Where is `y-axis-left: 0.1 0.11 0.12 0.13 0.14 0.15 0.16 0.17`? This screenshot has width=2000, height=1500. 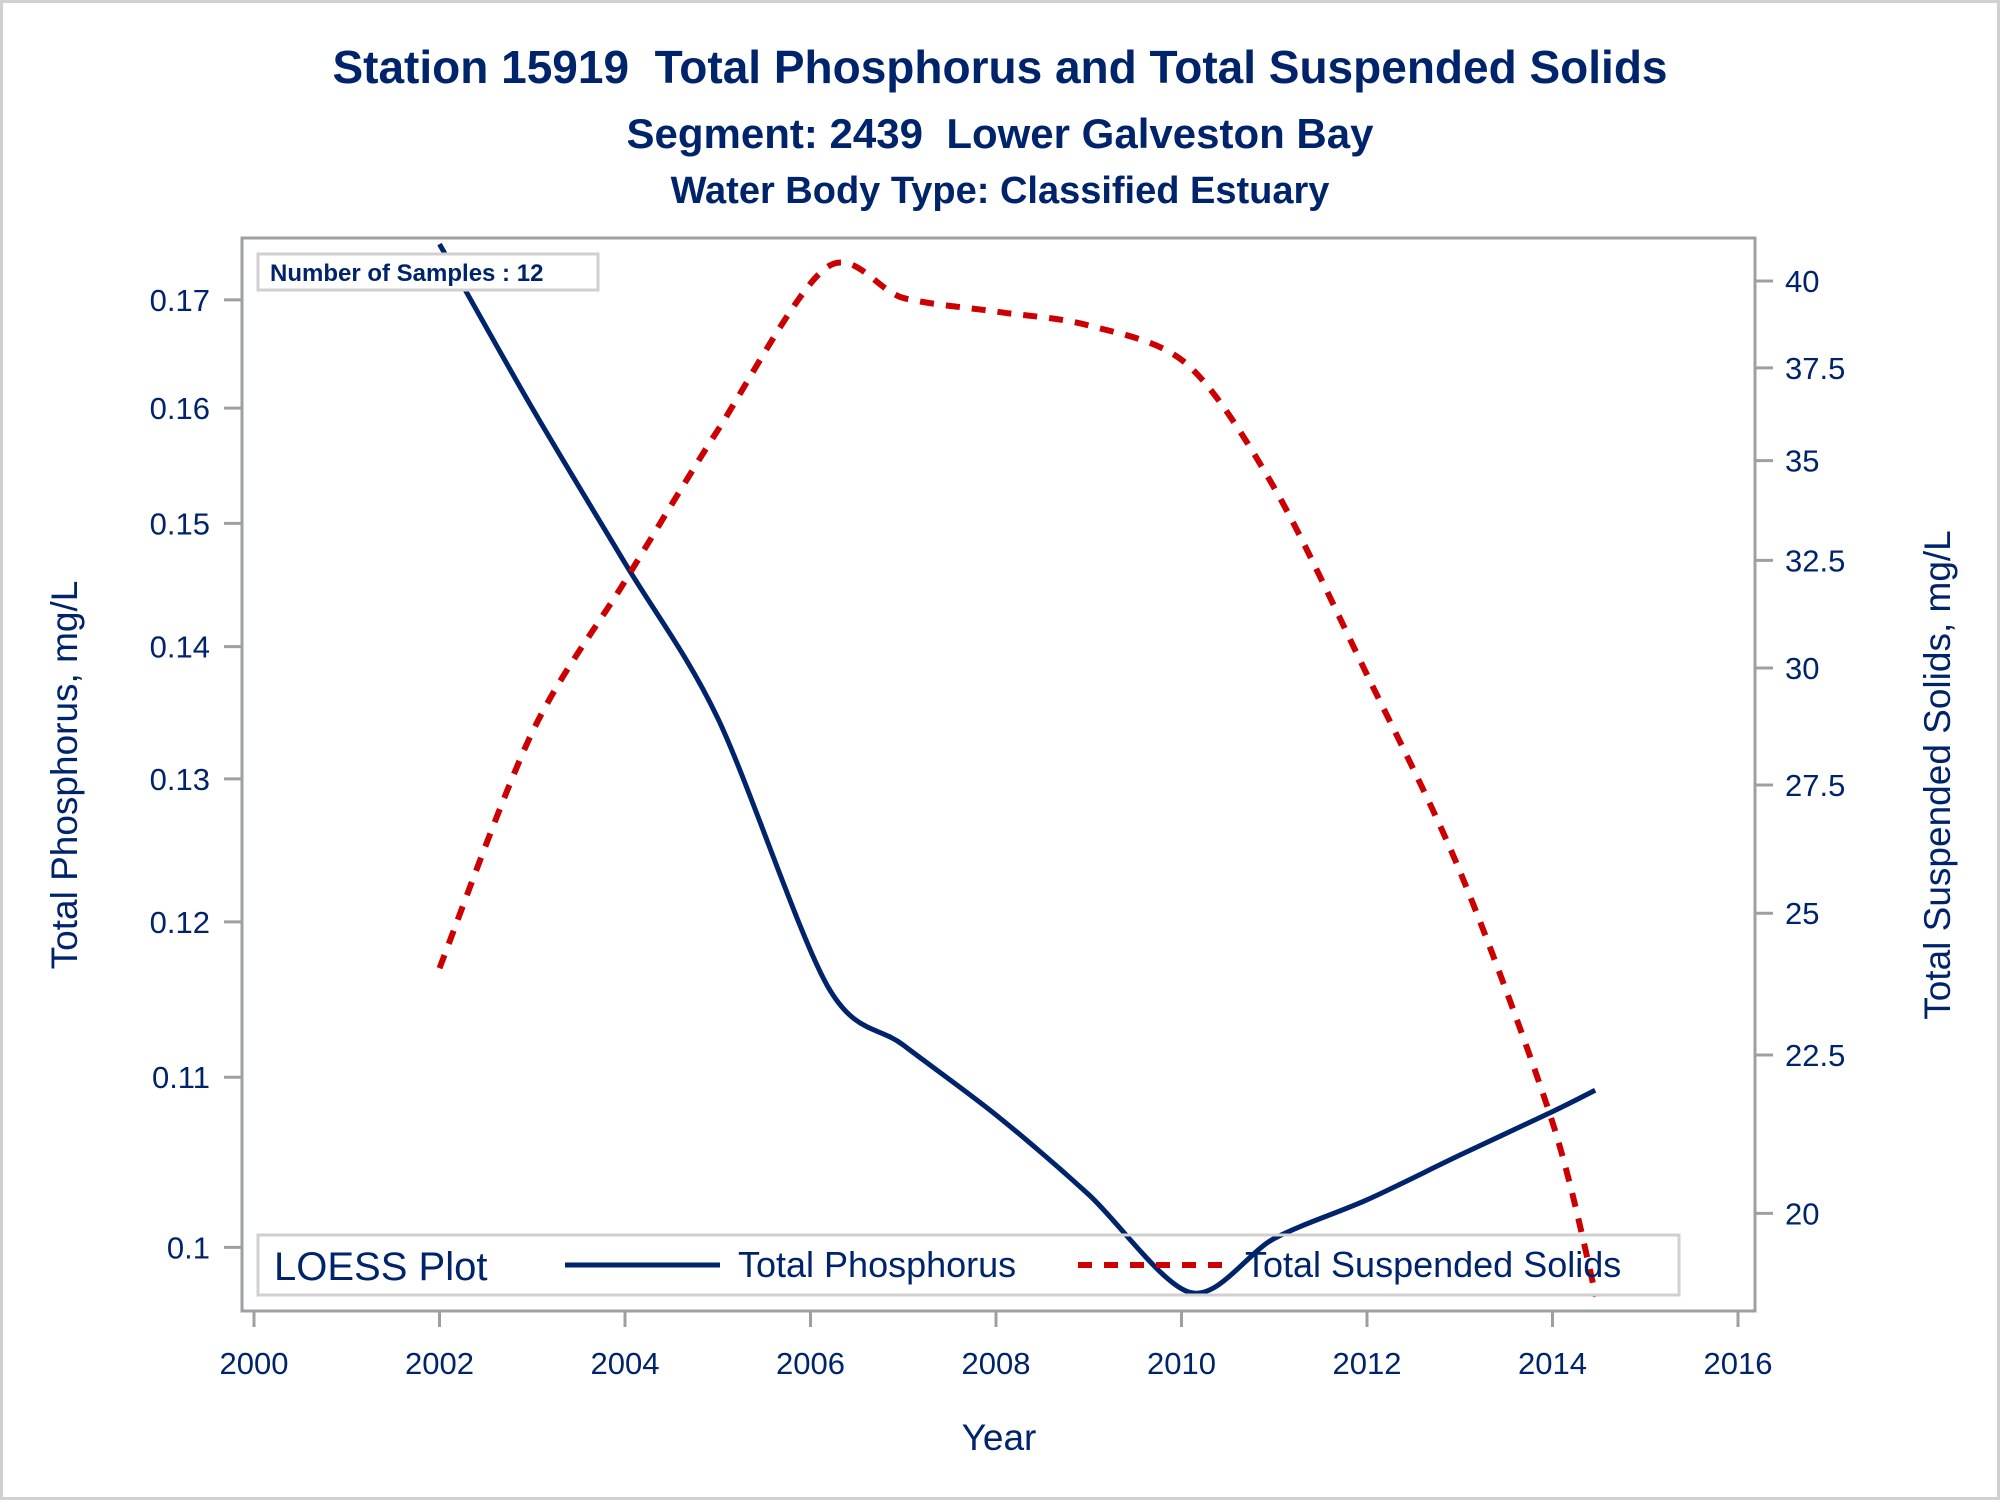
y-axis-left: 0.1 0.11 0.12 0.13 0.14 0.15 0.16 0.17 is located at coordinates (196, 774).